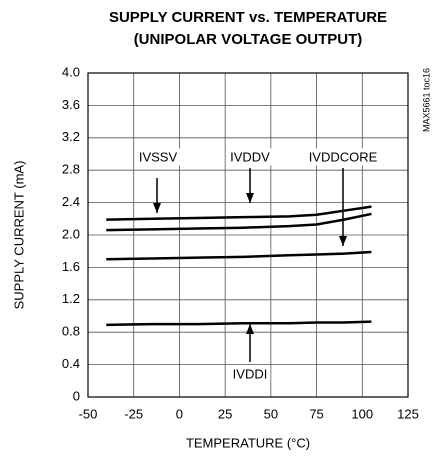 Image resolution: width=439 pixels, height=459 pixels. Describe the element at coordinates (316, 413) in the screenshot. I see `x-tick-label: 75` at that location.